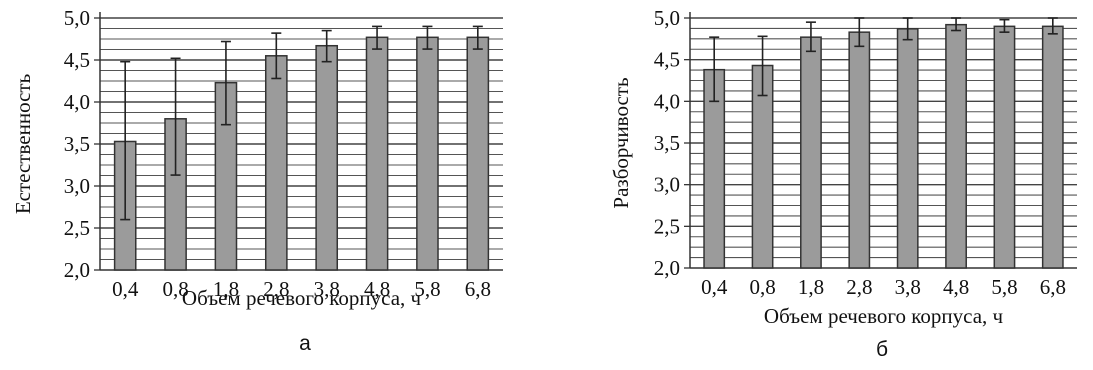  I want to click on y-axis-label: Естественность, so click(23, 144).